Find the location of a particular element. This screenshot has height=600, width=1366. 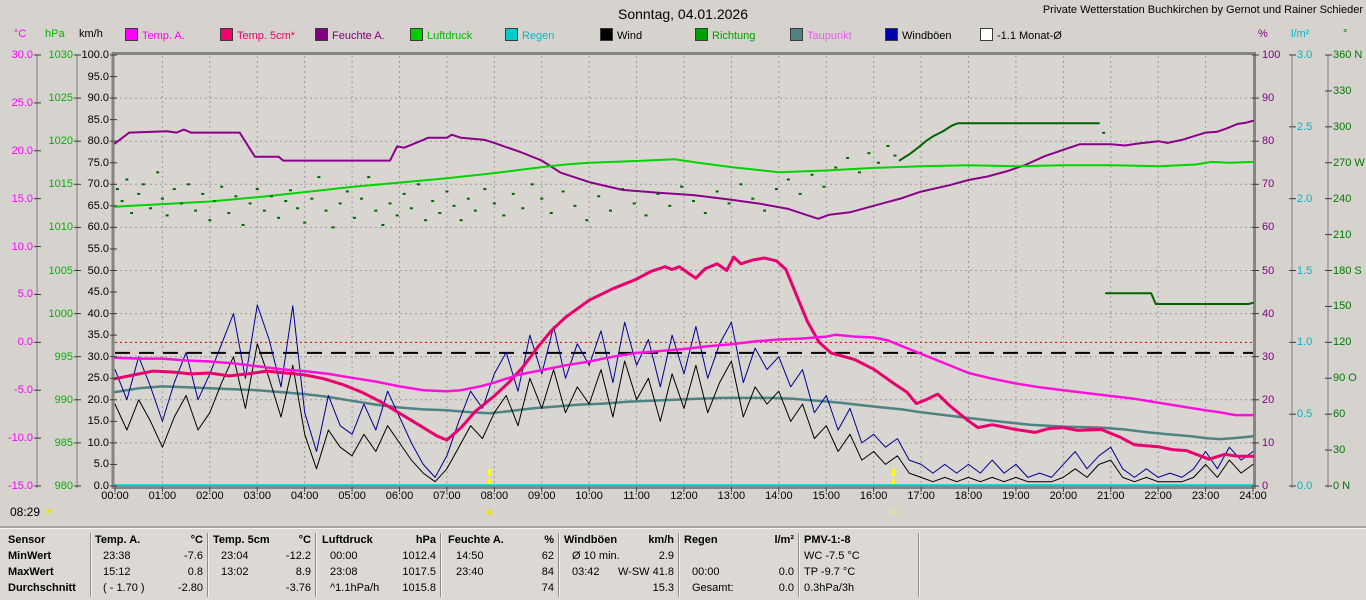

series-temp-a-line is located at coordinates (684, 375).